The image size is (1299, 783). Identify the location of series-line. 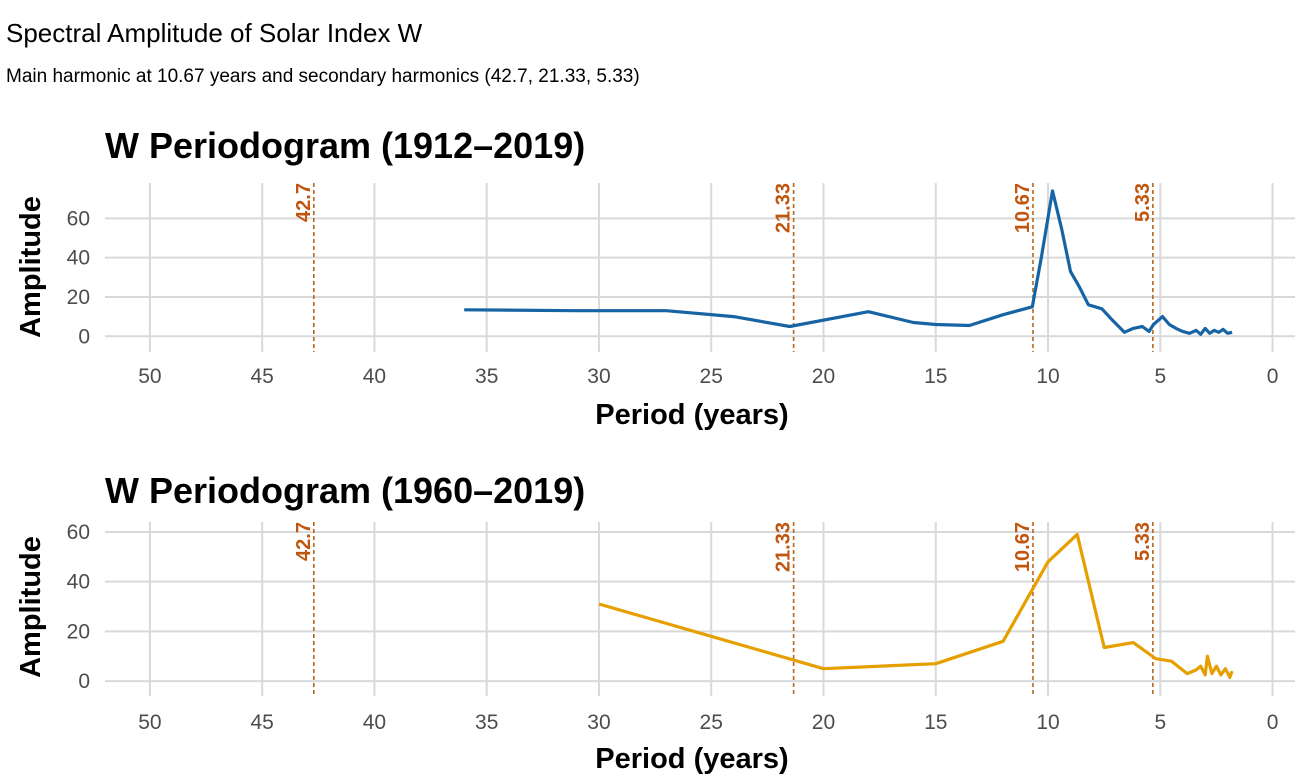
(848, 262).